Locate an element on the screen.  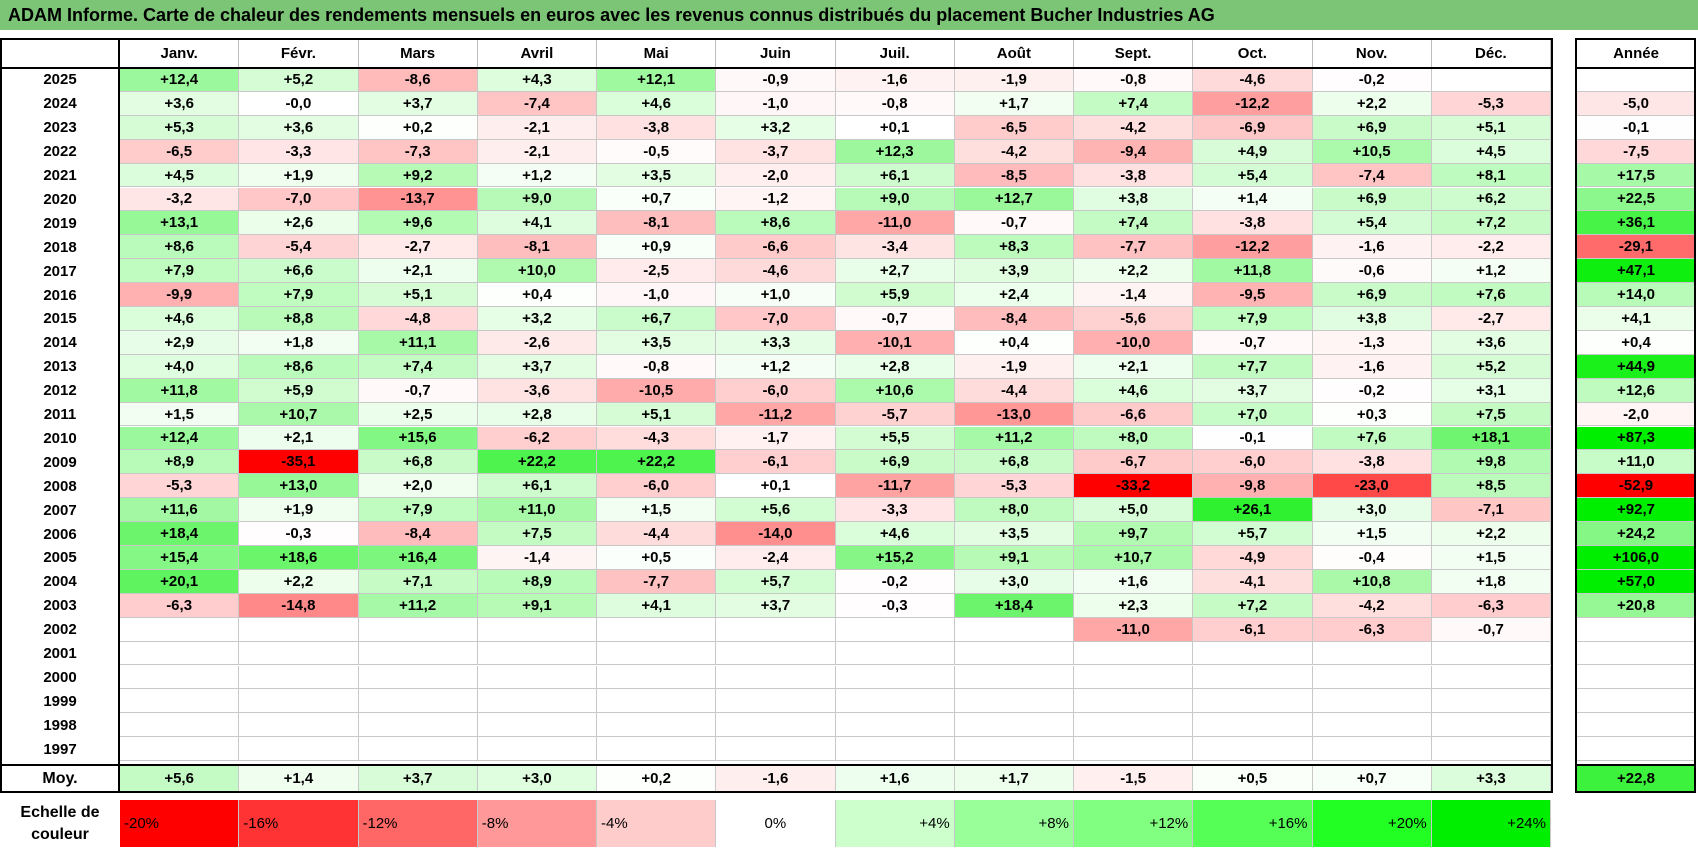
heatmap-cell: +3,5 is located at coordinates (657, 175).